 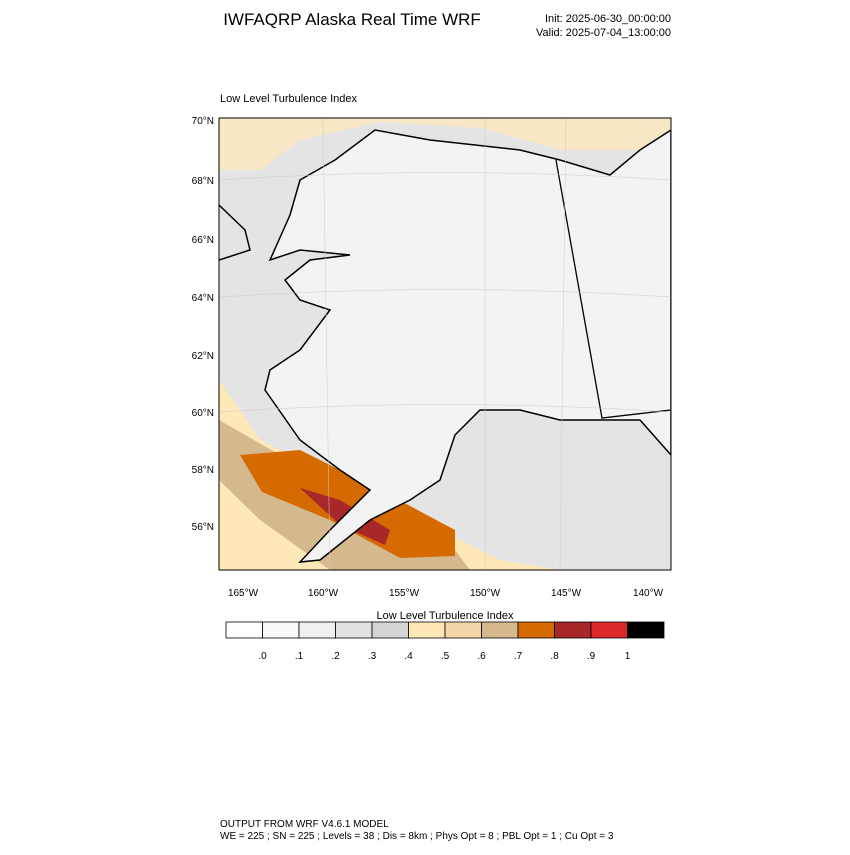 What do you see at coordinates (352, 19) in the screenshot?
I see `title: IWFAQRP Alaska Real Time WRF` at bounding box center [352, 19].